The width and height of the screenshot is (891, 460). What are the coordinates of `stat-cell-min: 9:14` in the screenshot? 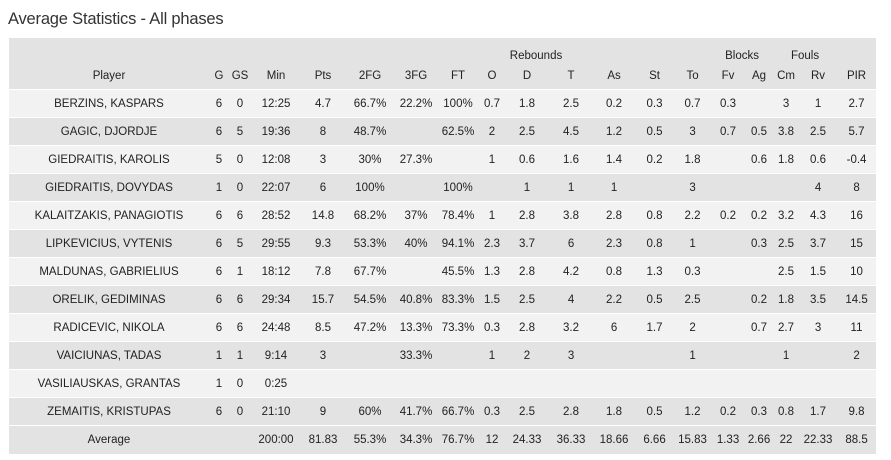 It's located at (276, 355).